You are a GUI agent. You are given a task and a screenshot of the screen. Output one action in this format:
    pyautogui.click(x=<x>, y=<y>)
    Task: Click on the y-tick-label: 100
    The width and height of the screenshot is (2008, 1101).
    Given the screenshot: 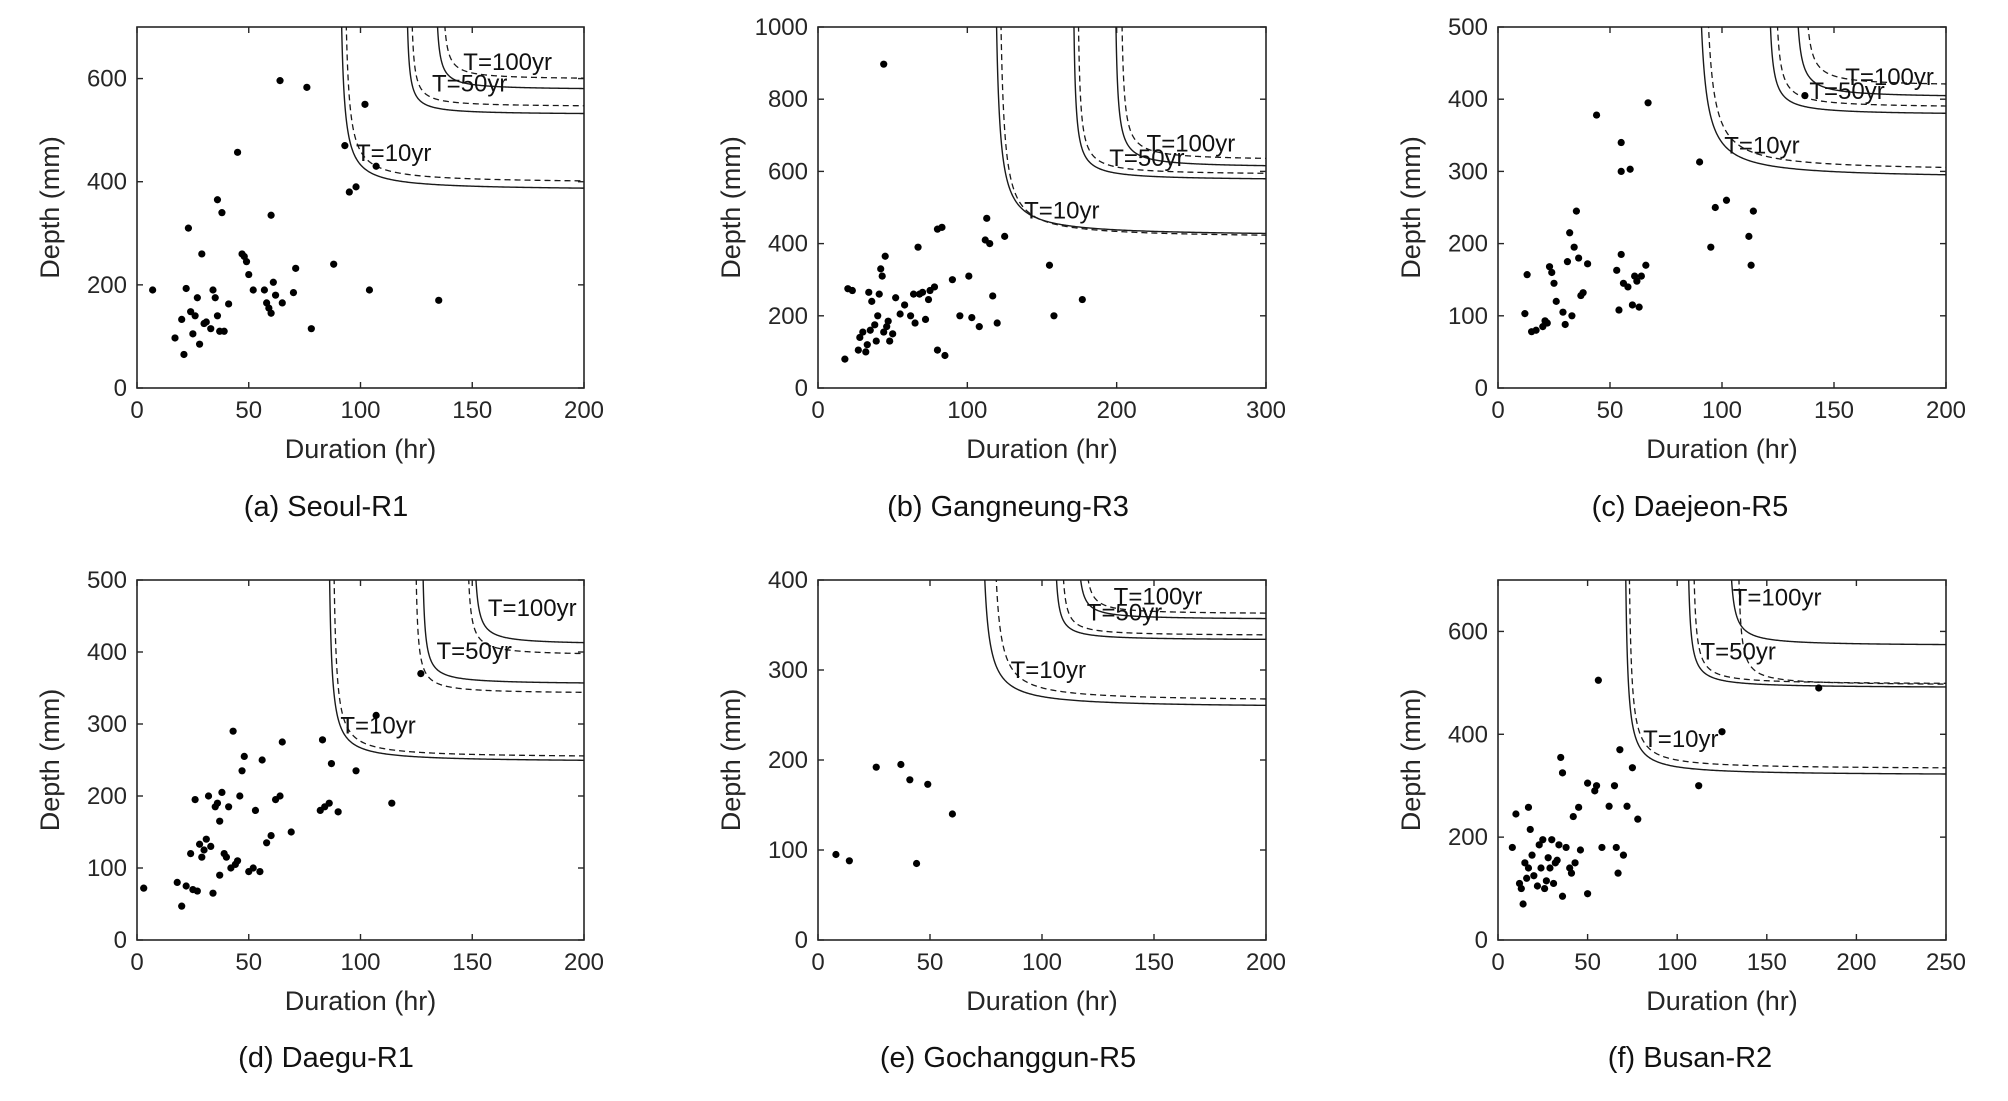 What is the action you would take?
    pyautogui.click(x=1468, y=316)
    